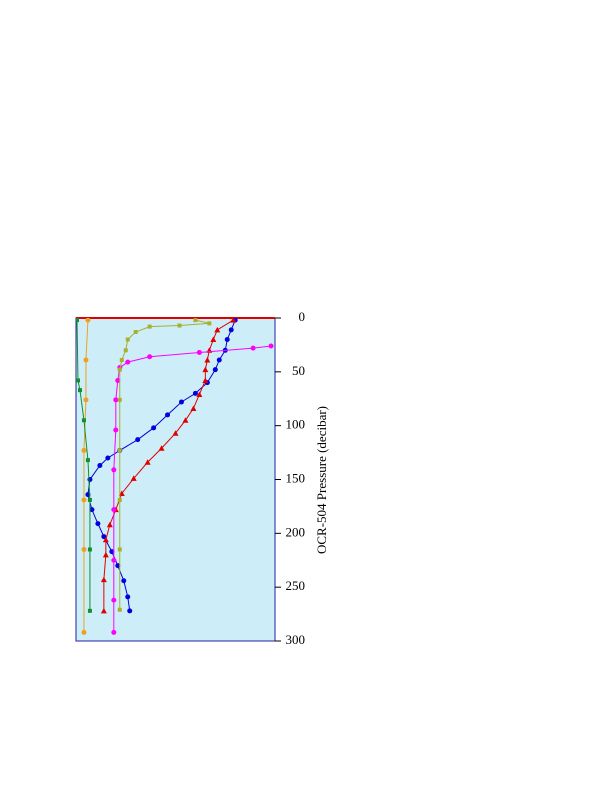 Image resolution: width=598 pixels, height=790 pixels. I want to click on y-axis-label: OCR-504 Pressure (decibar), so click(321, 480).